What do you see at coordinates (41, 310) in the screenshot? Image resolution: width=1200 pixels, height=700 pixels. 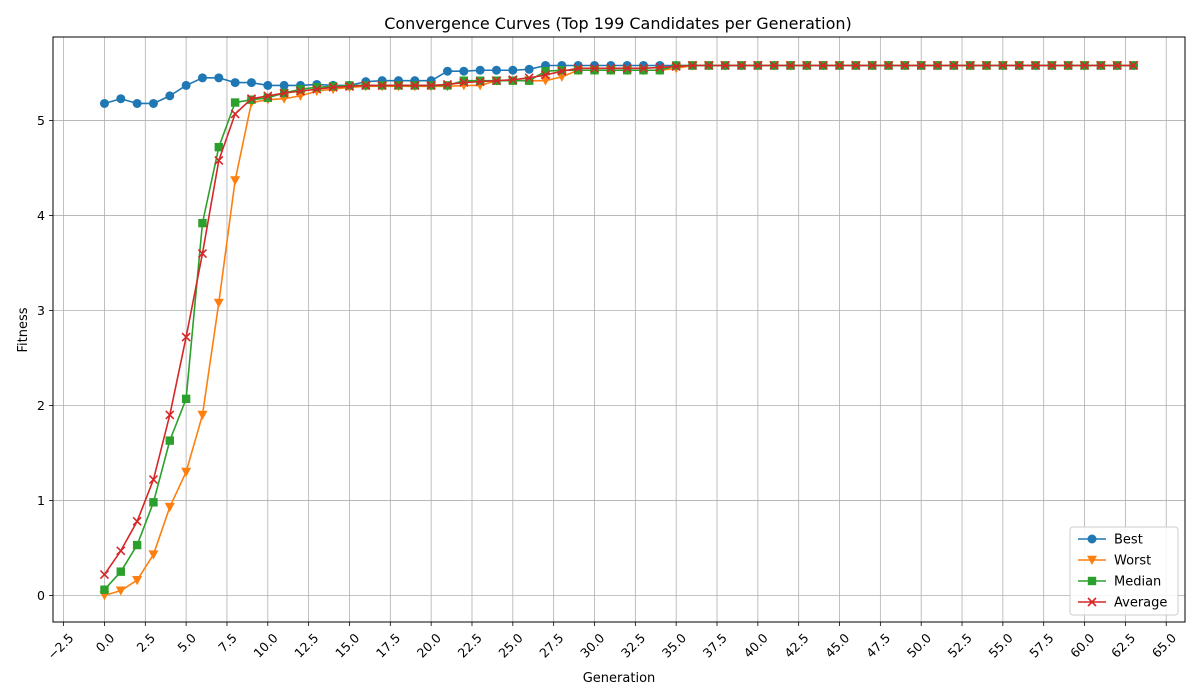 I see `y-tick-label: 3` at bounding box center [41, 310].